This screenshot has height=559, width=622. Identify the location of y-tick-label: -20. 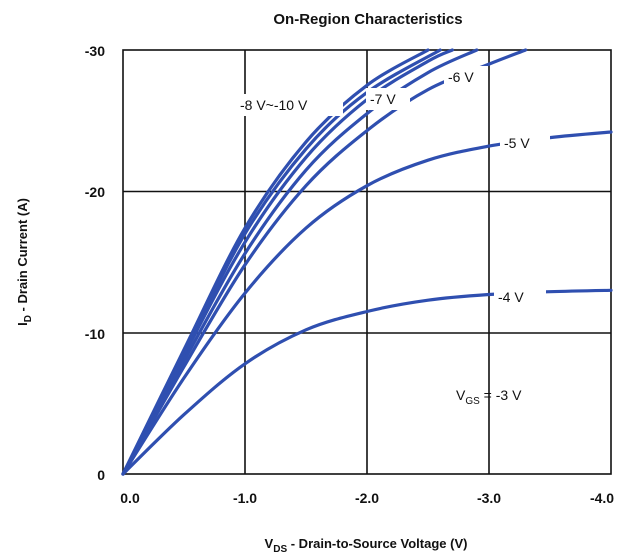
(95, 192).